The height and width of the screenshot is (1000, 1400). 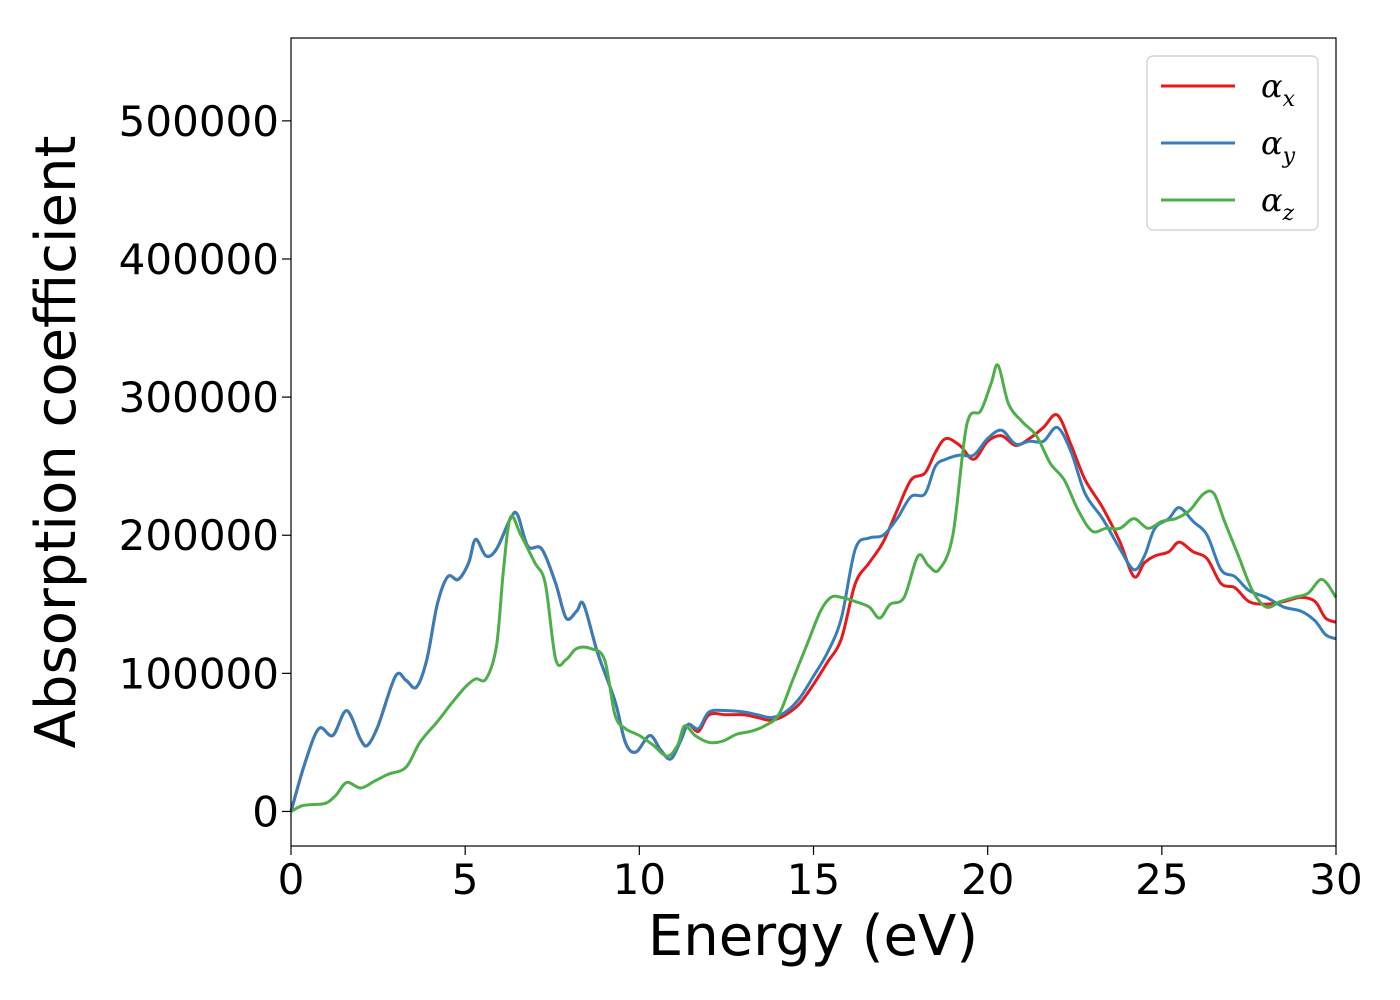 I want to click on y-tick-label: 500000, so click(x=199, y=121).